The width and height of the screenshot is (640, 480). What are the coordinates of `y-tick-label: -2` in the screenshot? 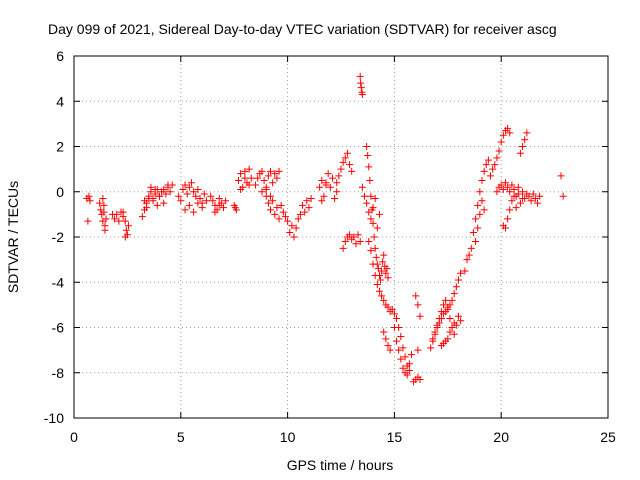 It's located at (58, 237).